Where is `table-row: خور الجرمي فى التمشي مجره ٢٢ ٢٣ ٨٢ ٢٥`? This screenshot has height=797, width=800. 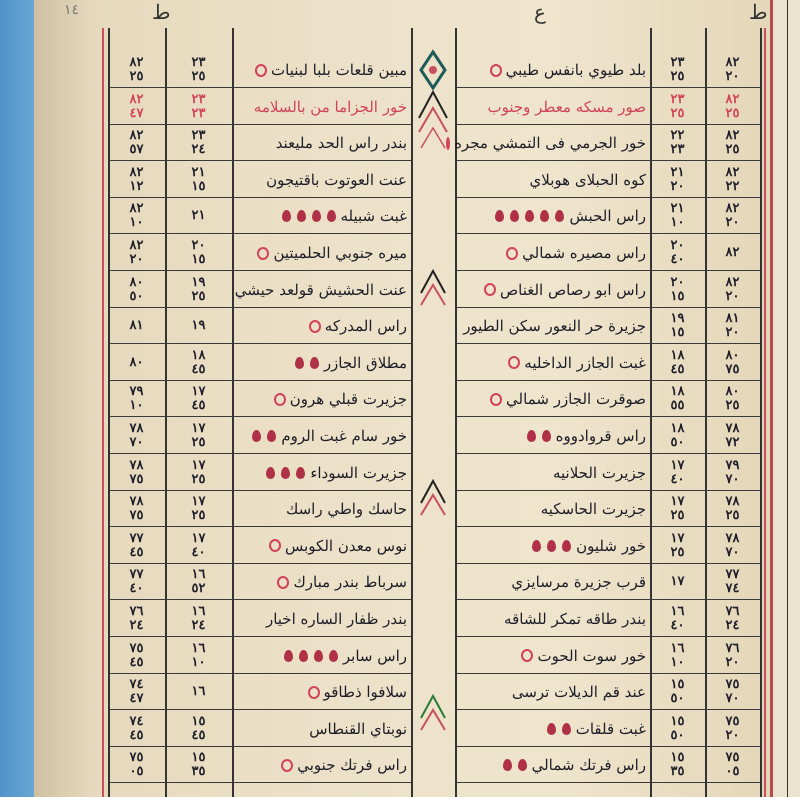
table-row: خور الجرمي فى التمشي مجره ٢٢ ٢٣ ٨٢ ٢٥ is located at coordinates (603, 143).